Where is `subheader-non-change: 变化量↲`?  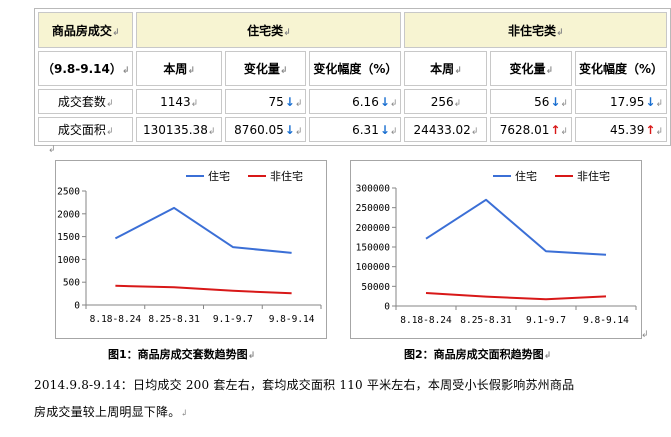
subheader-non-change: 变化量↲ is located at coordinates (531, 68).